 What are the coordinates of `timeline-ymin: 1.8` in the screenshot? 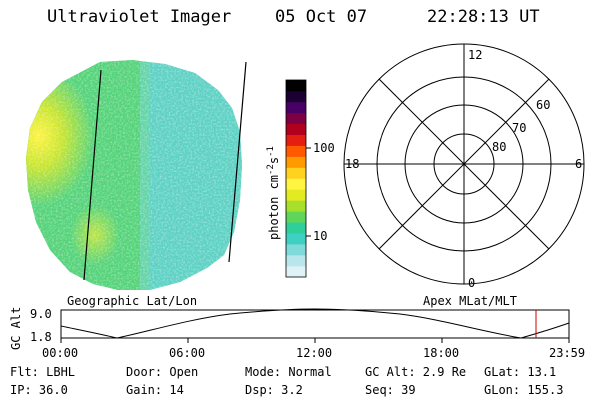 It's located at (41, 337).